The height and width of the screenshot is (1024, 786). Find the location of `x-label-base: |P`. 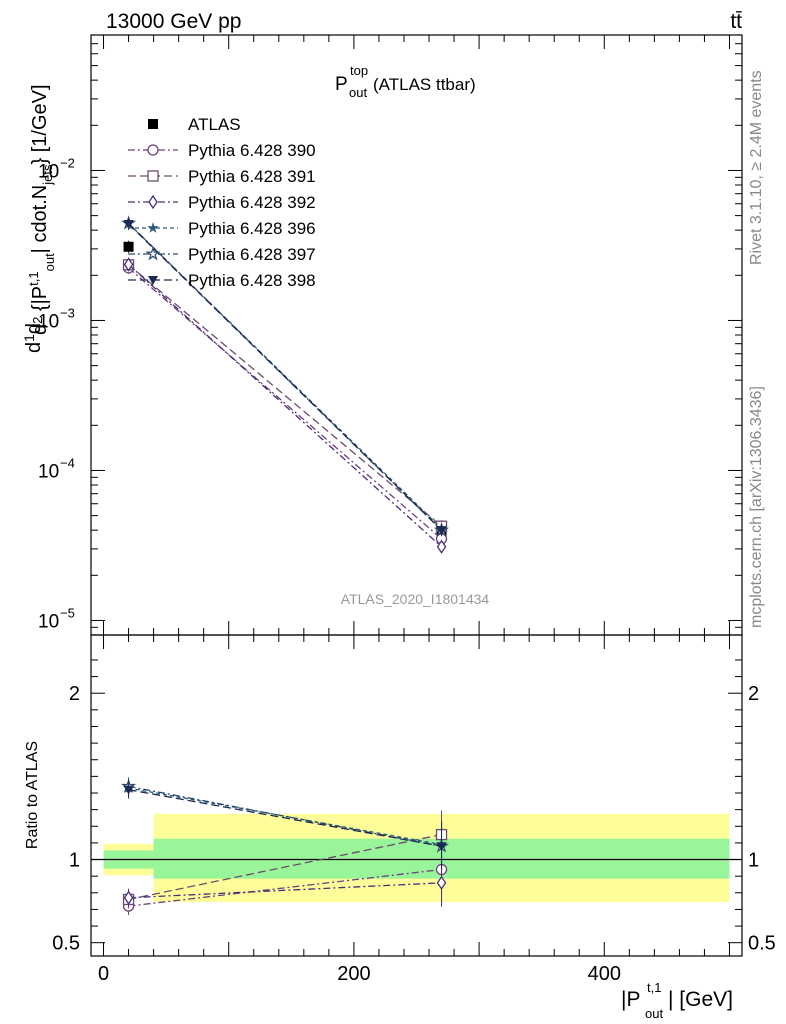

x-label-base: |P is located at coordinates (630, 999).